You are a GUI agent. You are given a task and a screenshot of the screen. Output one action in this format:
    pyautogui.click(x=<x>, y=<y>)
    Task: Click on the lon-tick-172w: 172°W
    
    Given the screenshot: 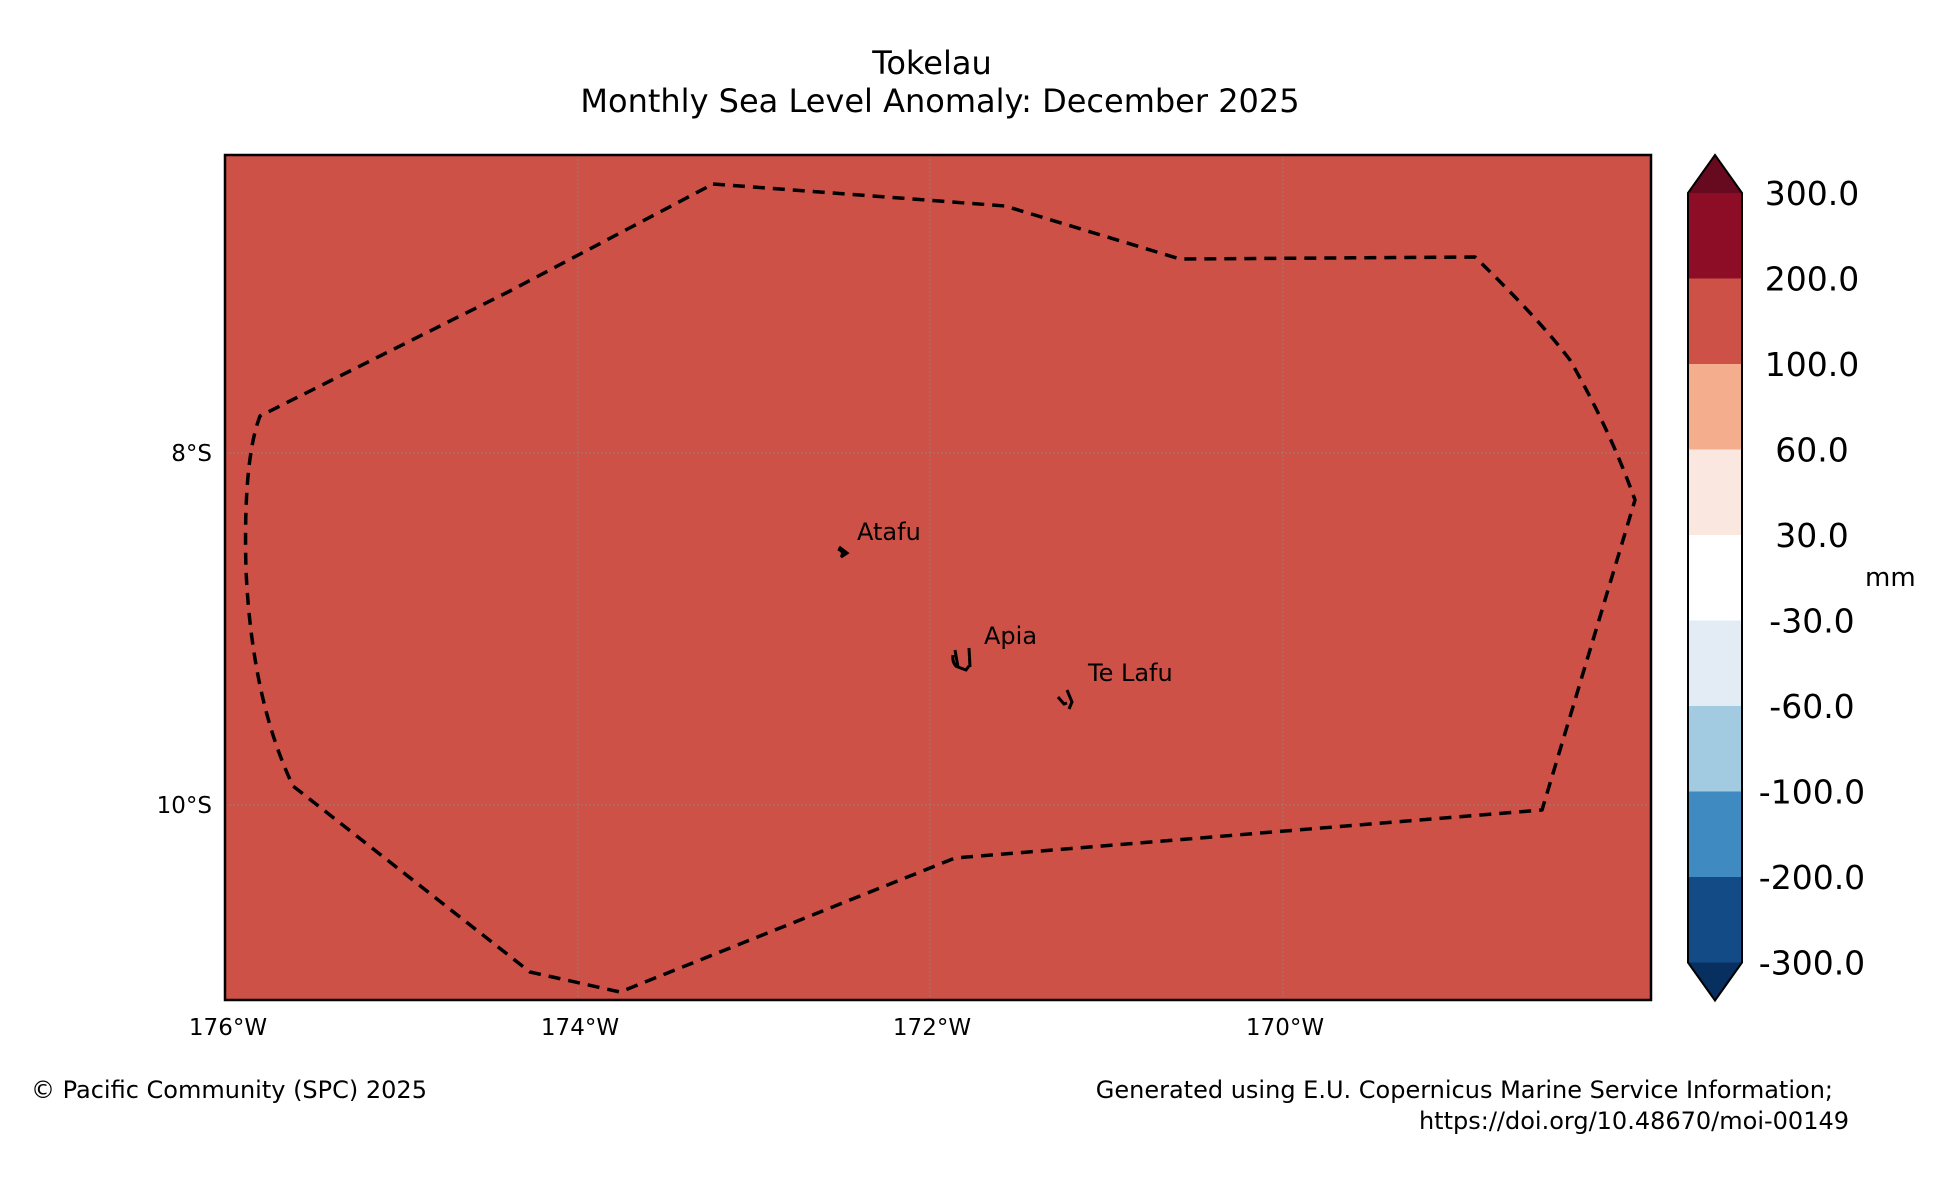 What is the action you would take?
    pyautogui.click(x=932, y=1028)
    